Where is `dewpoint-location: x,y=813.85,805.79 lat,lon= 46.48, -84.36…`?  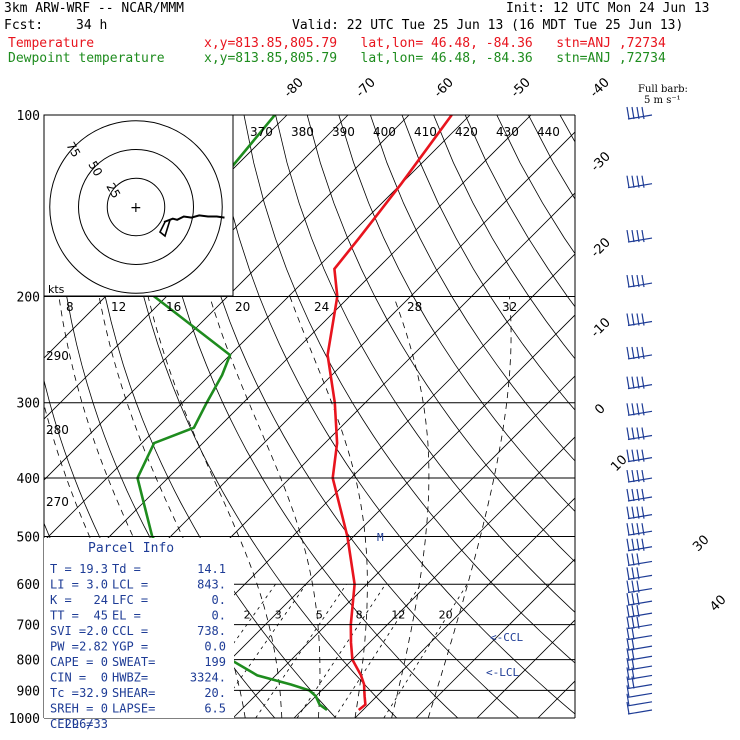
dewpoint-location: x,y=813.85,805.79 lat,lon= 46.48, -84.36… is located at coordinates (435, 58).